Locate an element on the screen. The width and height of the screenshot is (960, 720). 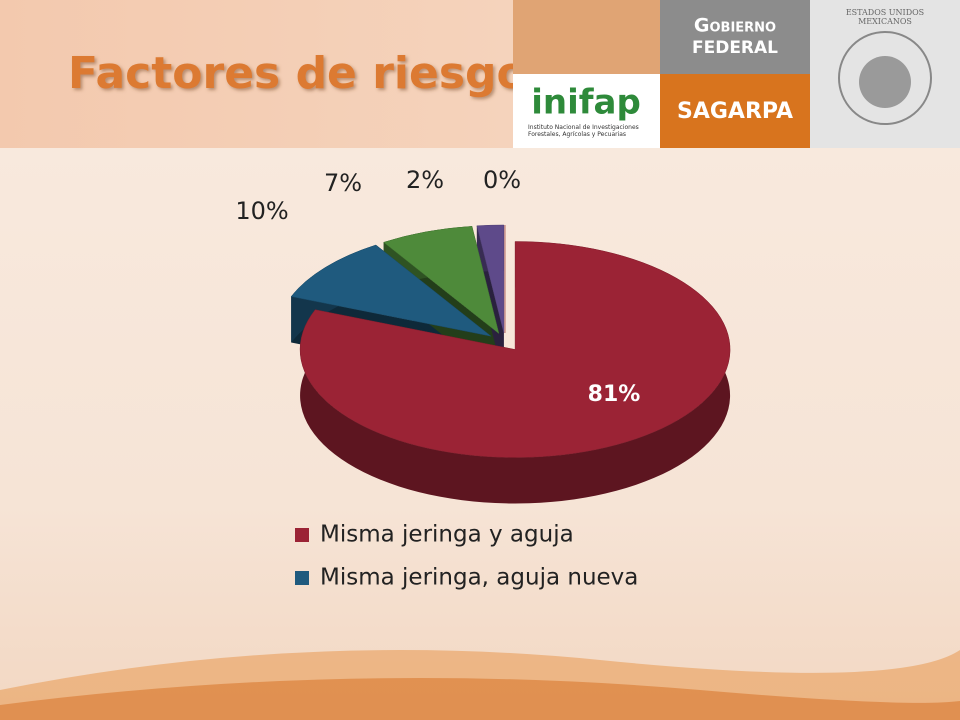
data-label: 81% is located at coordinates (614, 394).